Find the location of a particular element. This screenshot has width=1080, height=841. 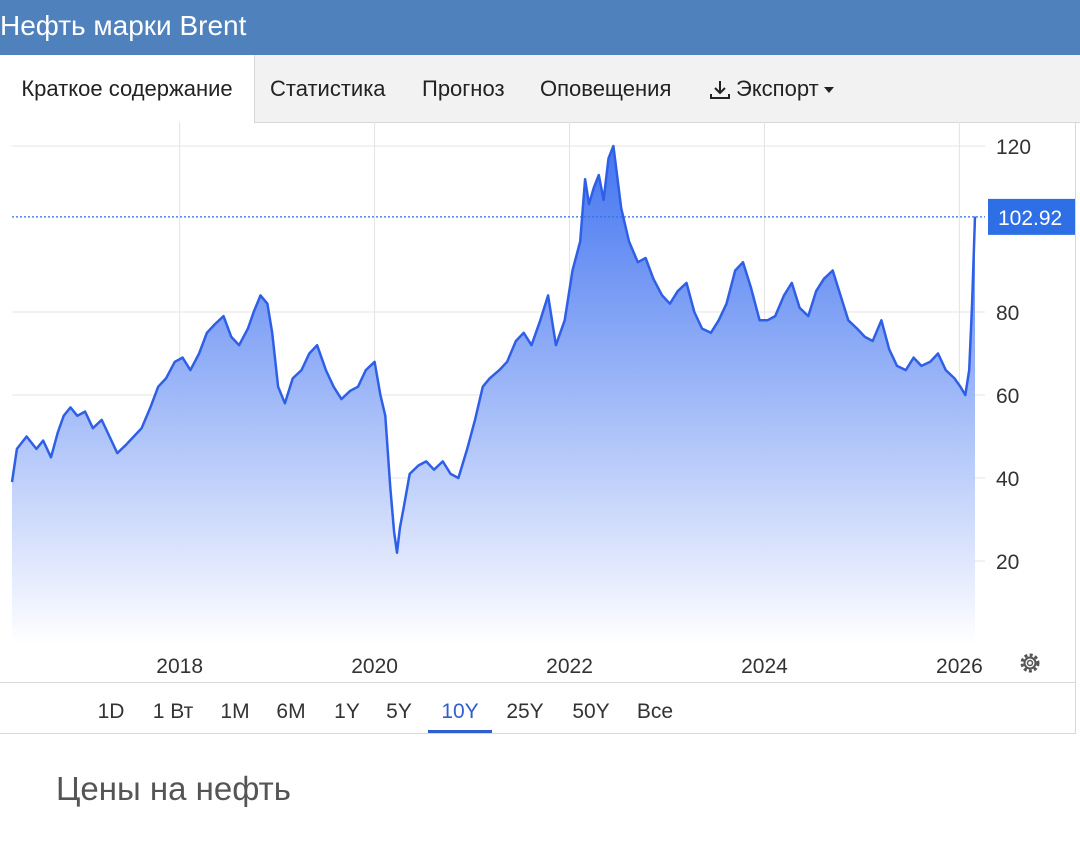

caption: Цены на нефть is located at coordinates (173, 788).